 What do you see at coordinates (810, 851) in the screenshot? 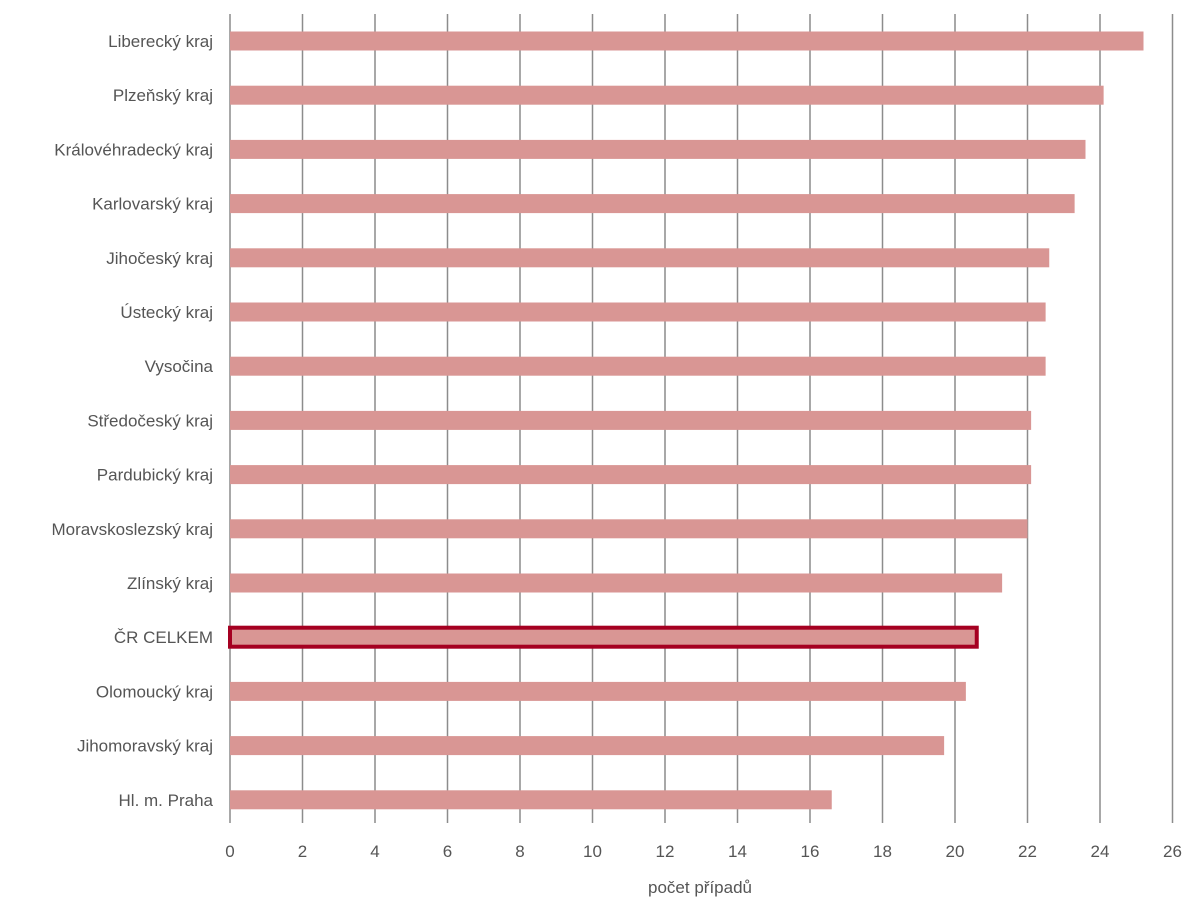
I see `x-tick-label: 16` at bounding box center [810, 851].